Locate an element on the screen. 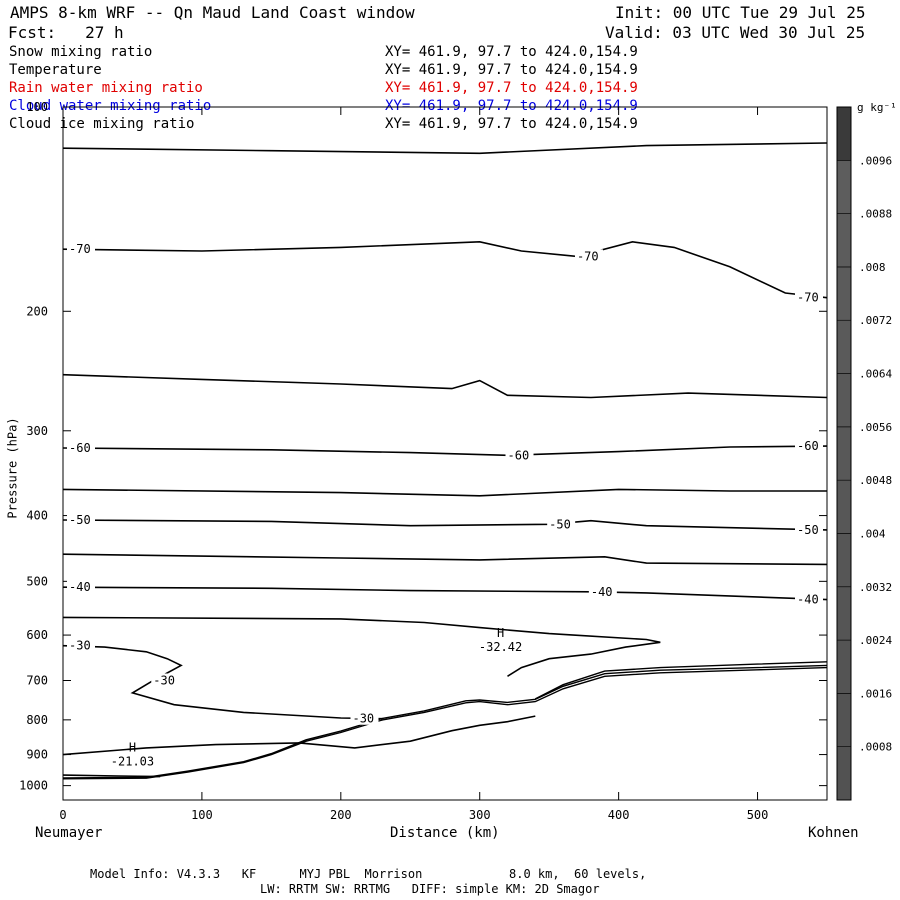 This screenshot has width=900, height=900. x-tick-label: 200 is located at coordinates (341, 815).